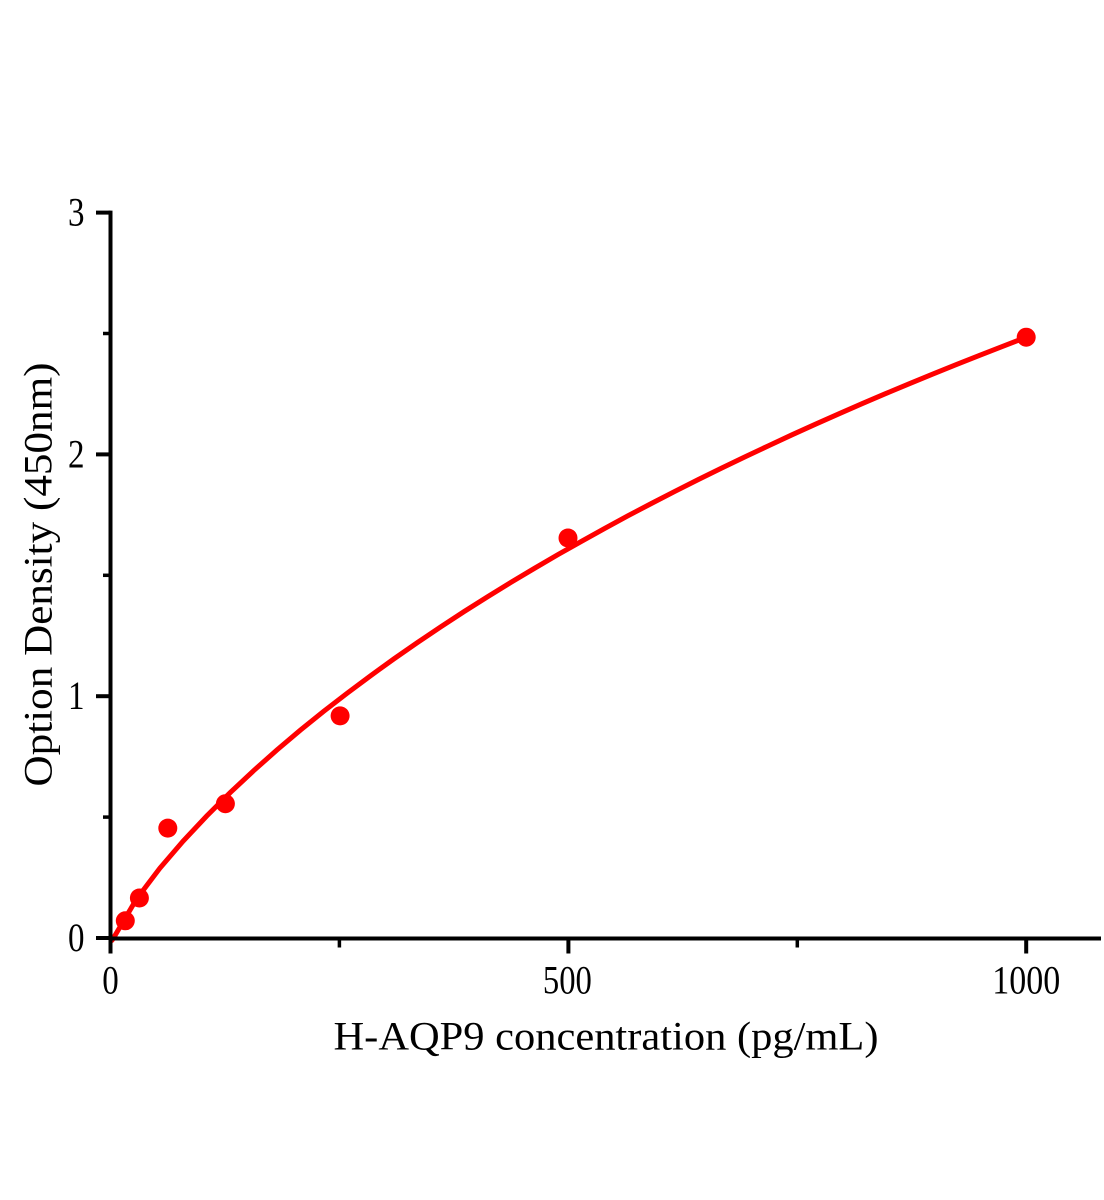 This screenshot has width=1104, height=1200. I want to click on svg-text: 500, so click(567, 980).